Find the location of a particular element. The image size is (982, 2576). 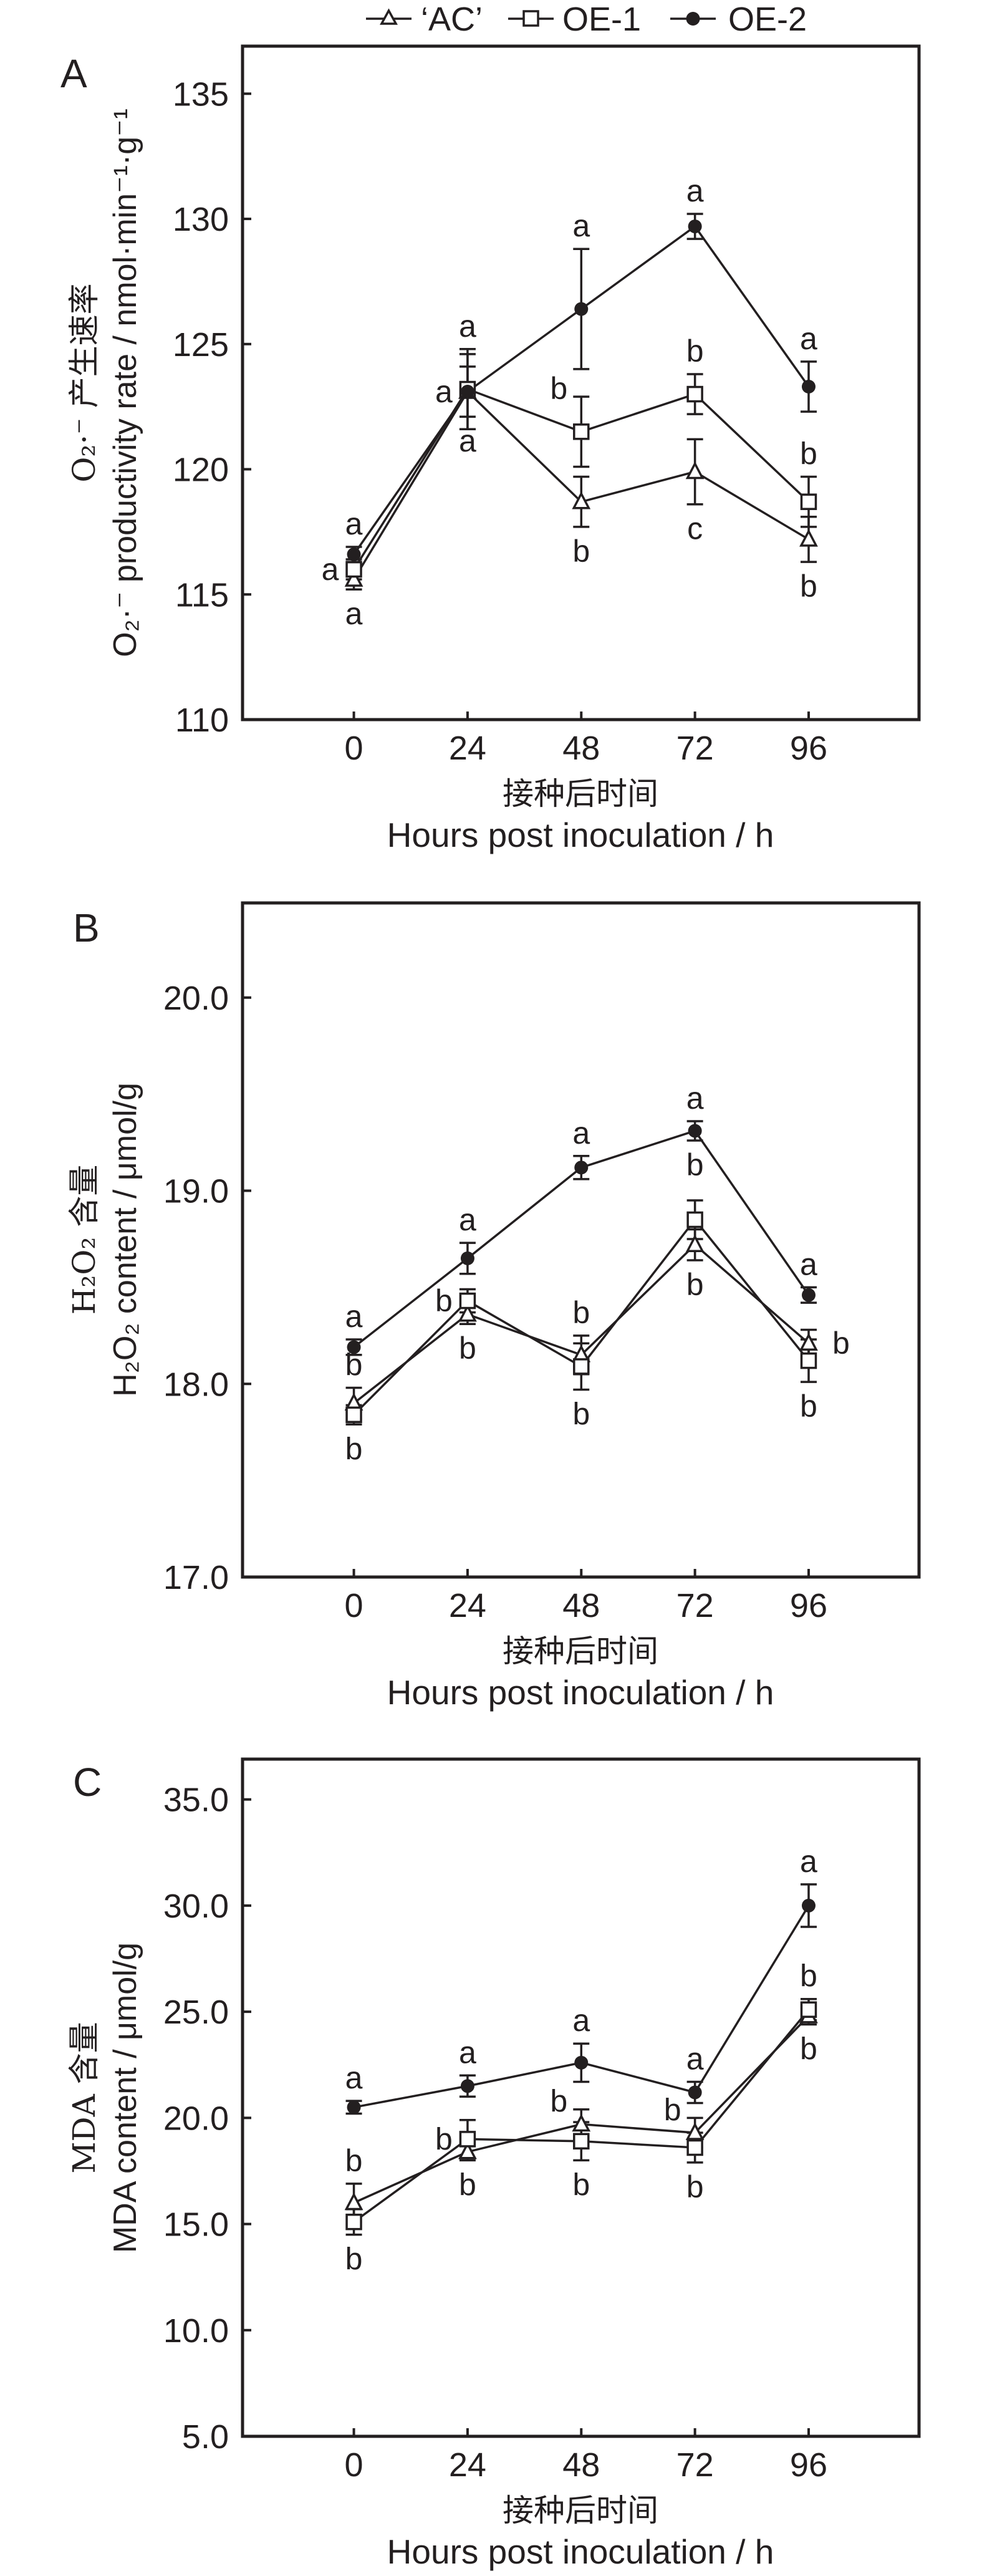

x-axis-title-en-a: Hours post inoculation / h is located at coordinates (580, 835).